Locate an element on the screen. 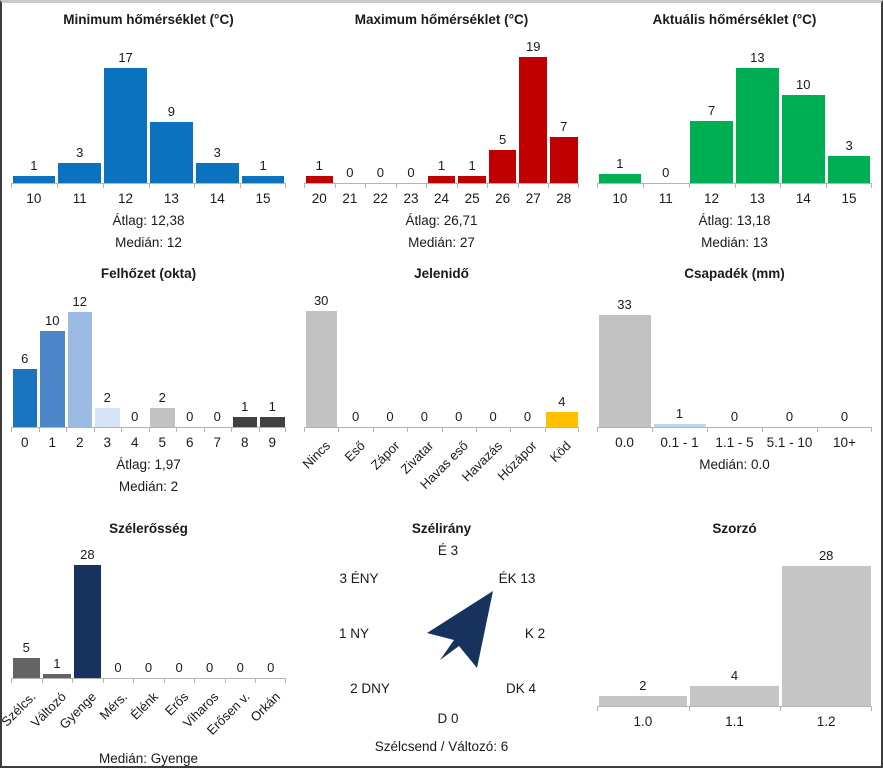 The height and width of the screenshot is (768, 883). category-label-text: 14 is located at coordinates (217, 198).